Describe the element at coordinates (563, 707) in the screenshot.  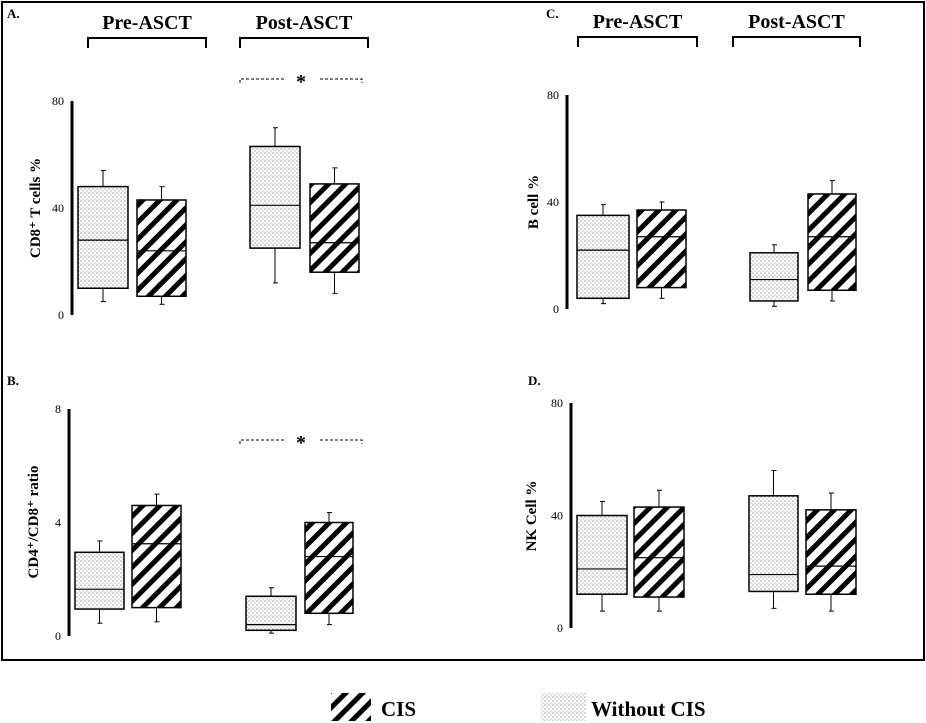
I see `legend-swatch-without-cis` at that location.